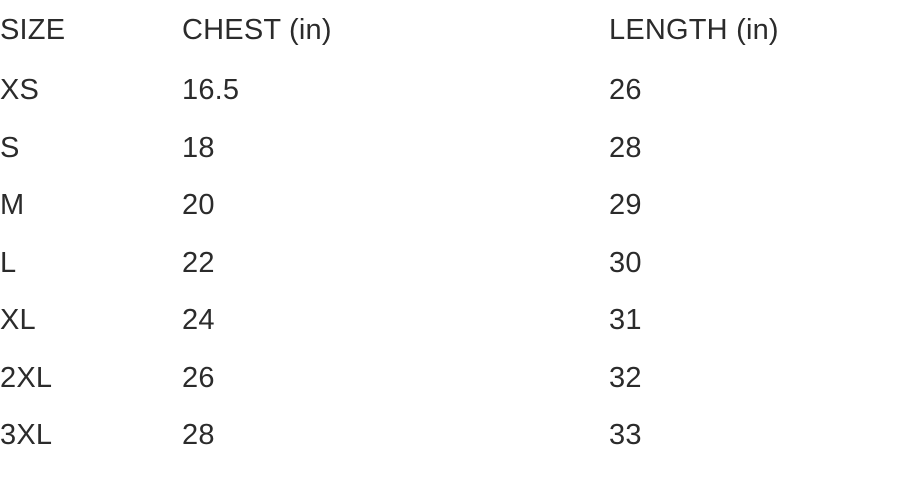  Describe the element at coordinates (198, 147) in the screenshot. I see `cell-chest: 18` at that location.